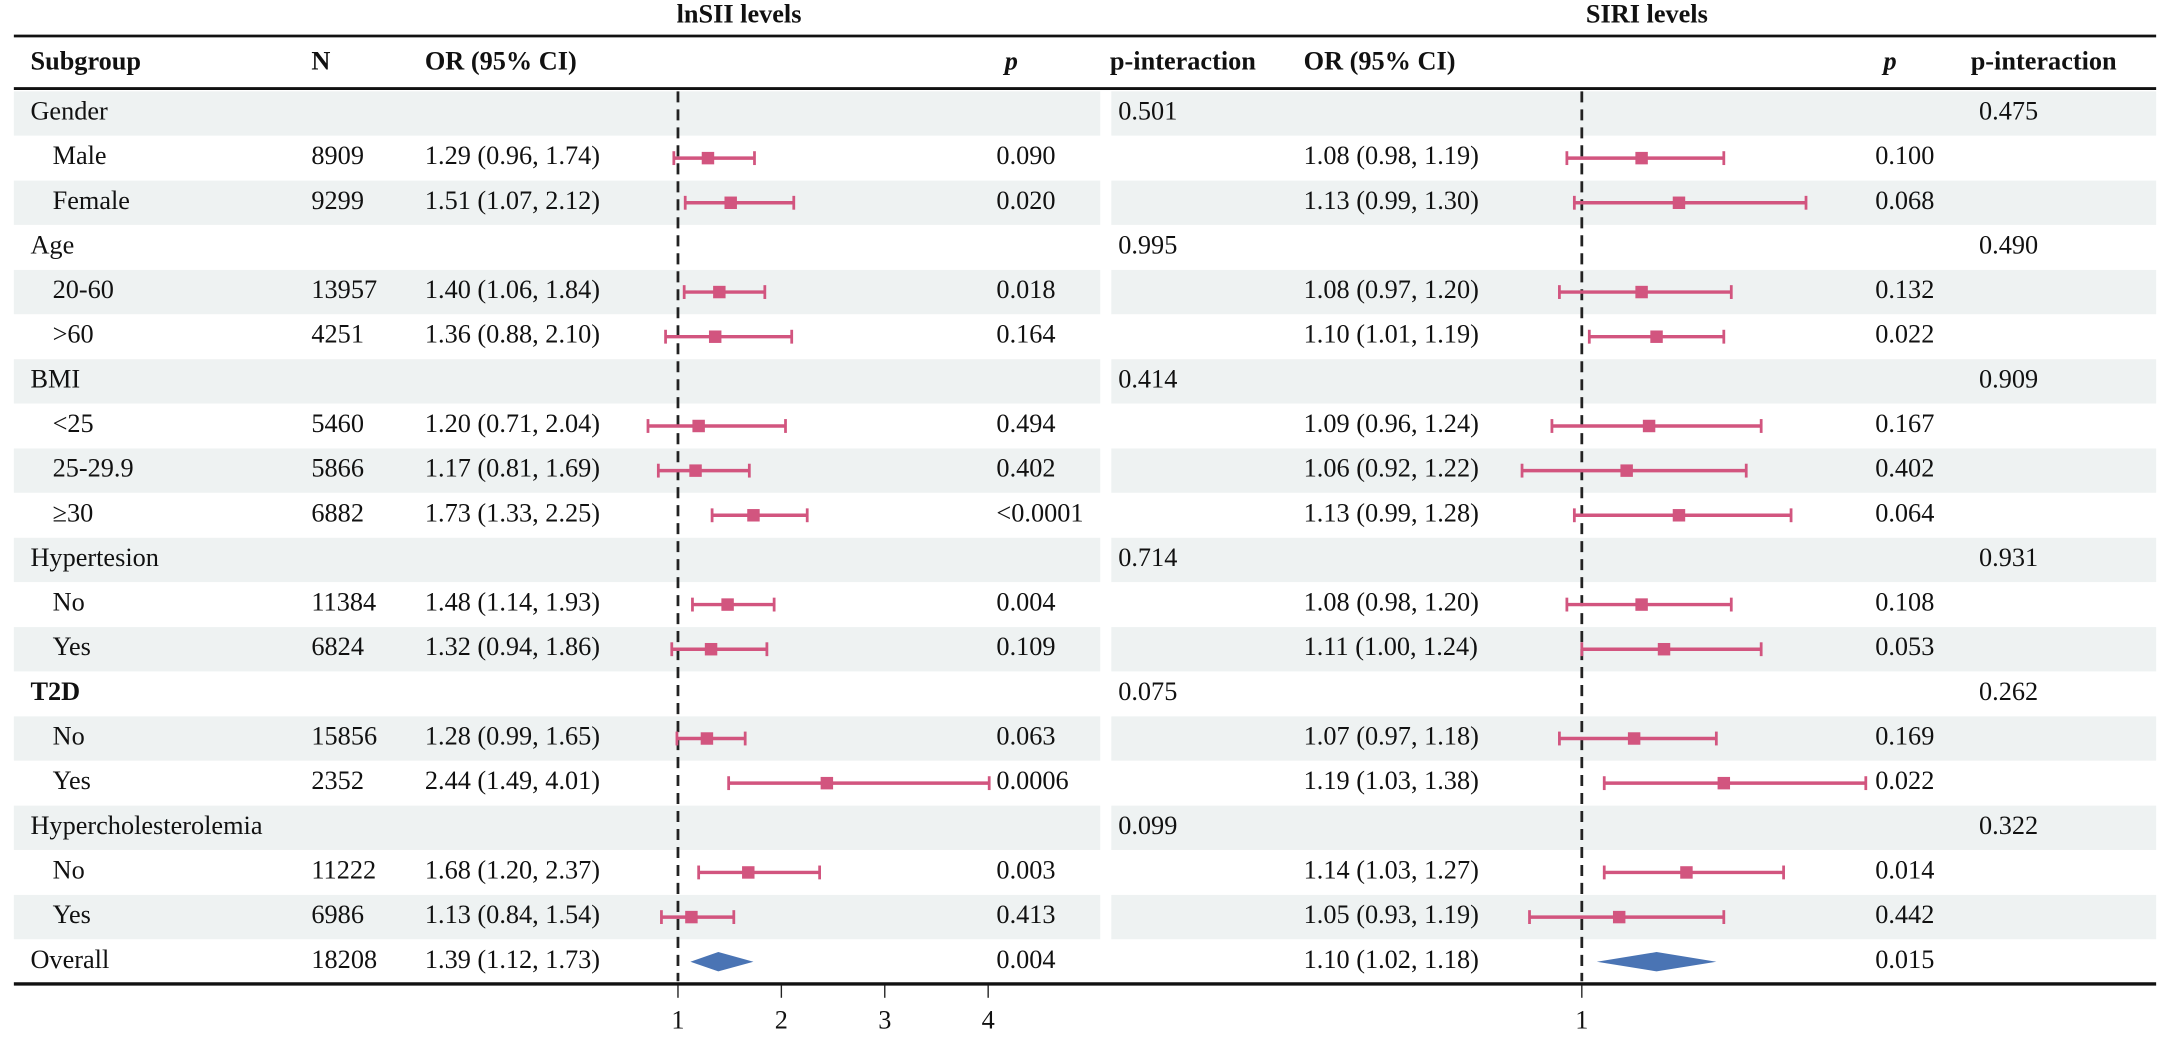  Describe the element at coordinates (1391, 155) in the screenshot. I see `or-ci: 1.08 (0.98, 1.19)` at that location.